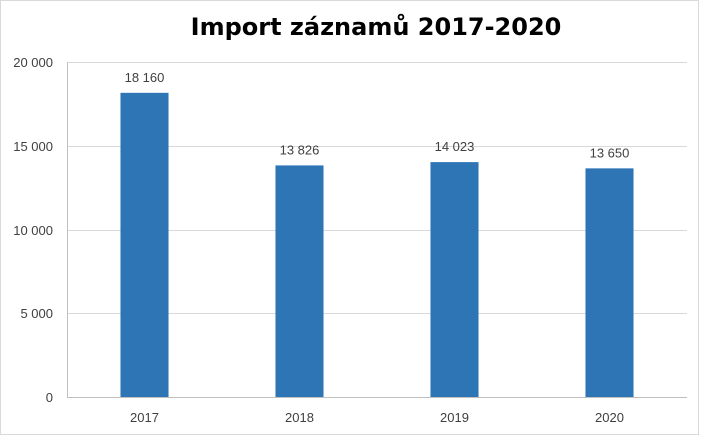  Describe the element at coordinates (454, 417) in the screenshot. I see `x-tick-label: 2019` at that location.